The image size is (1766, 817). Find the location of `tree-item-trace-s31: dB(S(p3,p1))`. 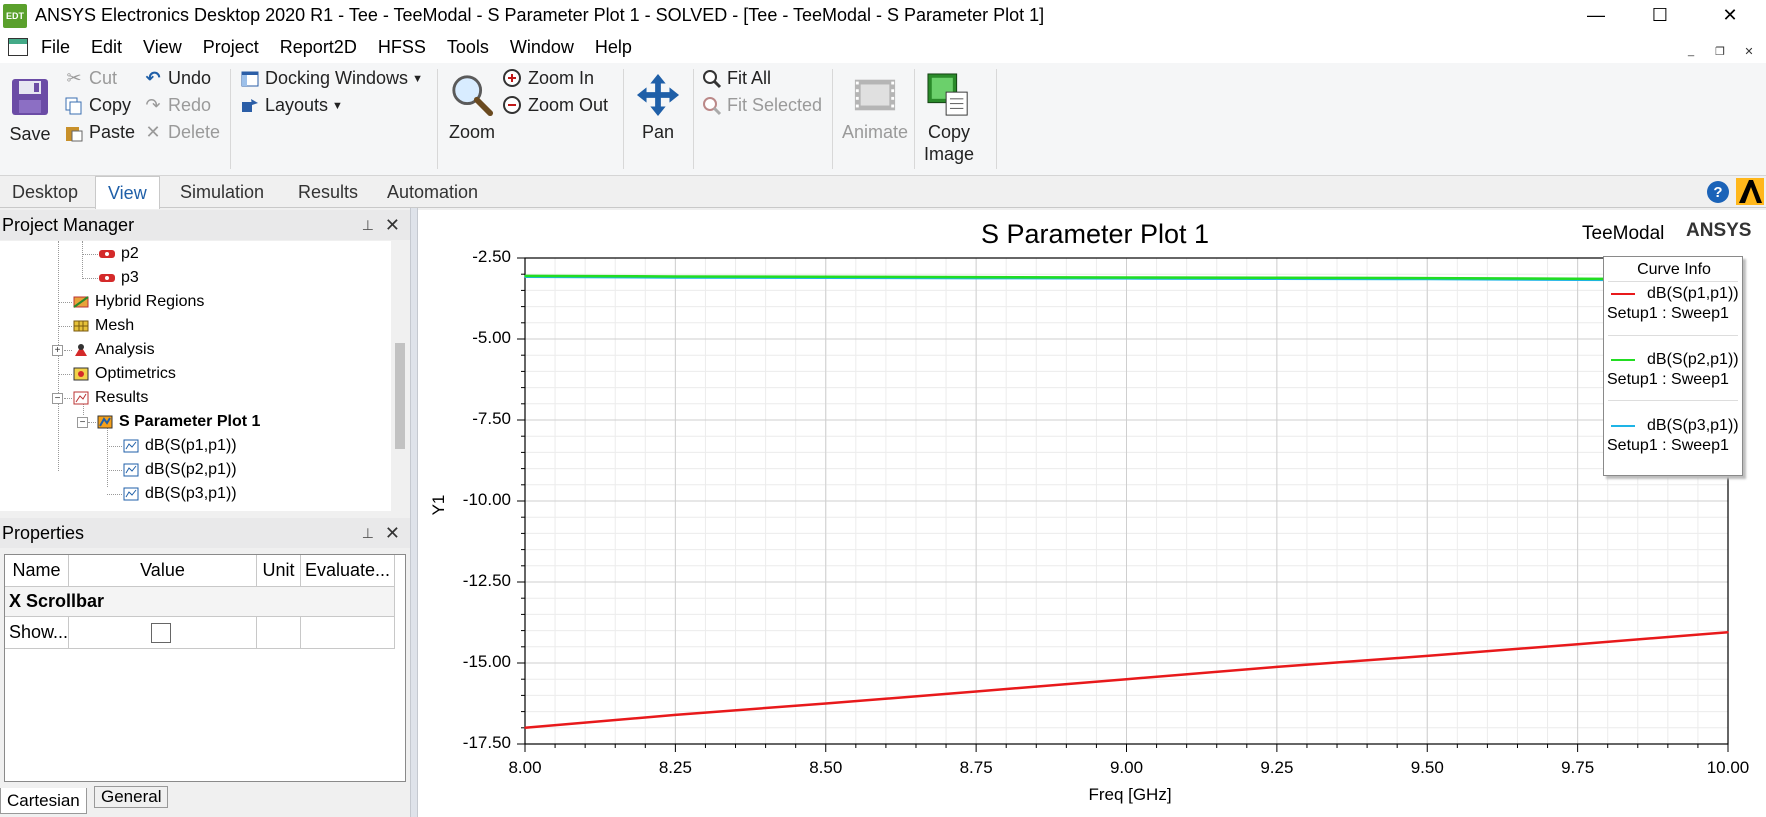

tree-item-trace-s31: dB(S(p3,p1)) is located at coordinates (179, 494).